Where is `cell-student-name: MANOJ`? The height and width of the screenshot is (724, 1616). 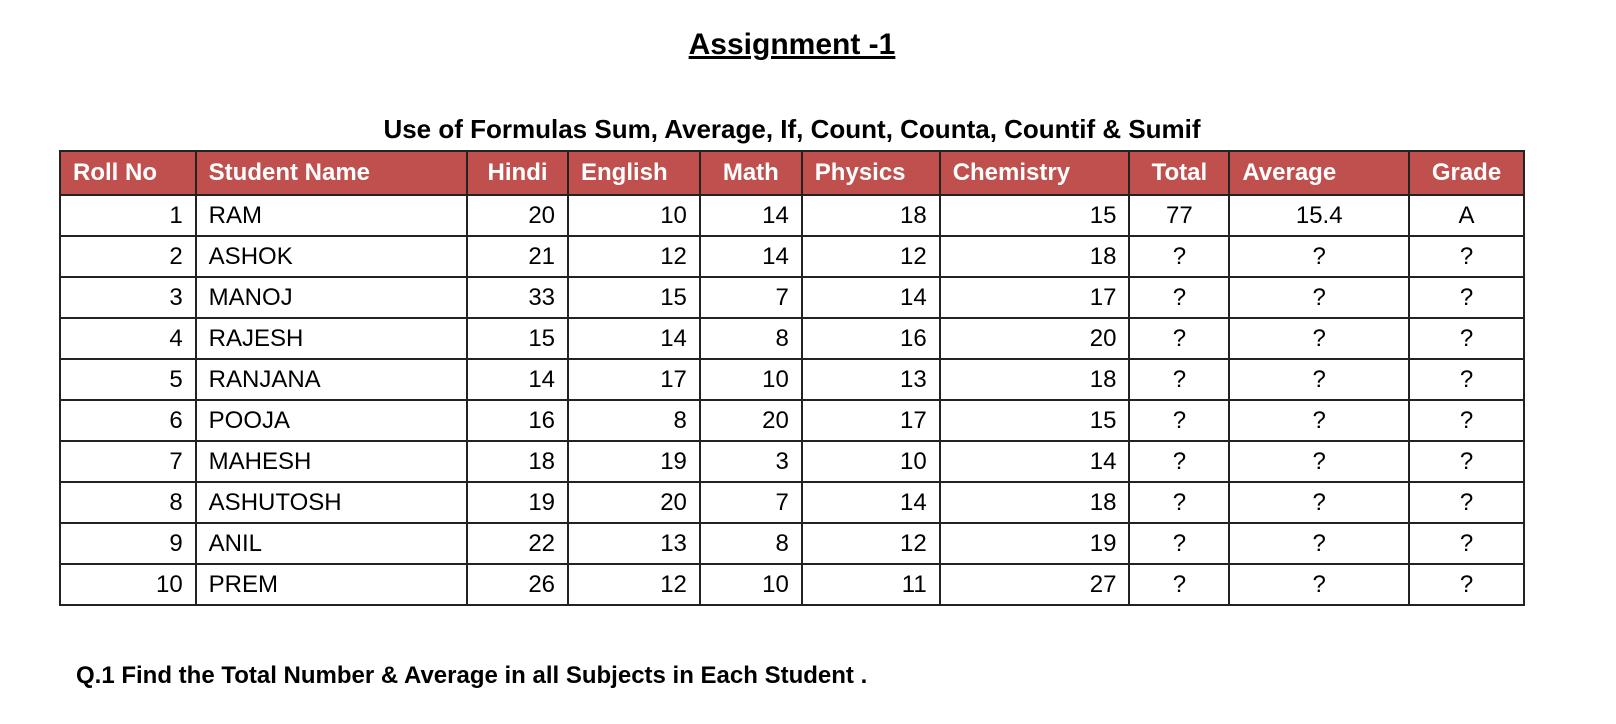 cell-student-name: MANOJ is located at coordinates (331, 297).